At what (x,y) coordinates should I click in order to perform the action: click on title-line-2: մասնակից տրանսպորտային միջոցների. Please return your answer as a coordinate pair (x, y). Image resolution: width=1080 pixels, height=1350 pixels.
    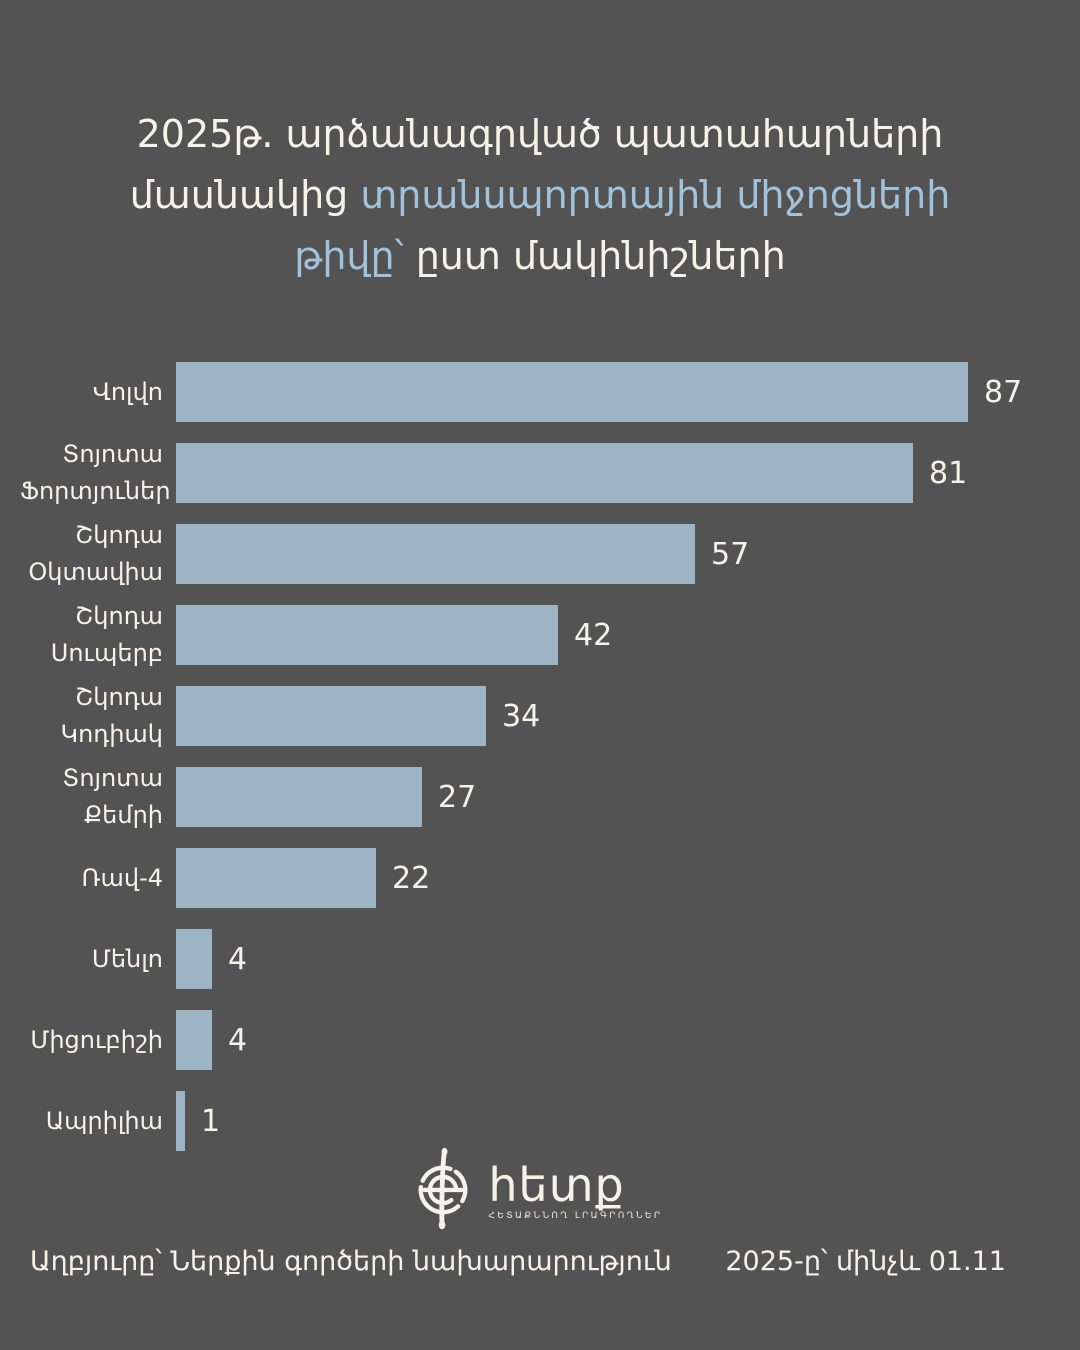
    Looking at the image, I should click on (540, 195).